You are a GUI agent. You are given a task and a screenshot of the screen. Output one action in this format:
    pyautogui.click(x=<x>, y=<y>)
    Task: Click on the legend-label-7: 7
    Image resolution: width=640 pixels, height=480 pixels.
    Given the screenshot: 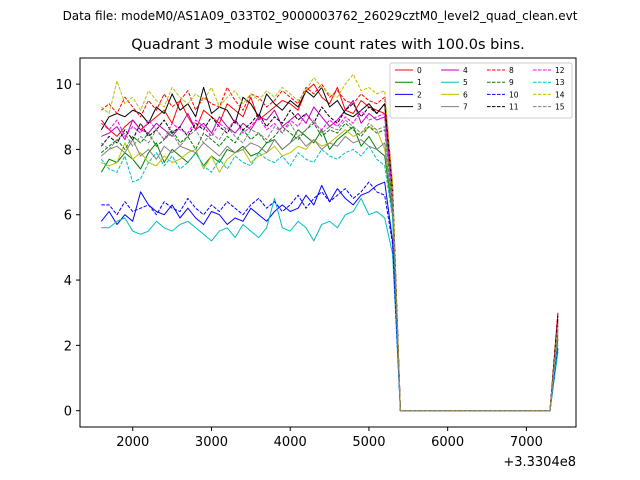 What is the action you would take?
    pyautogui.click(x=465, y=107)
    